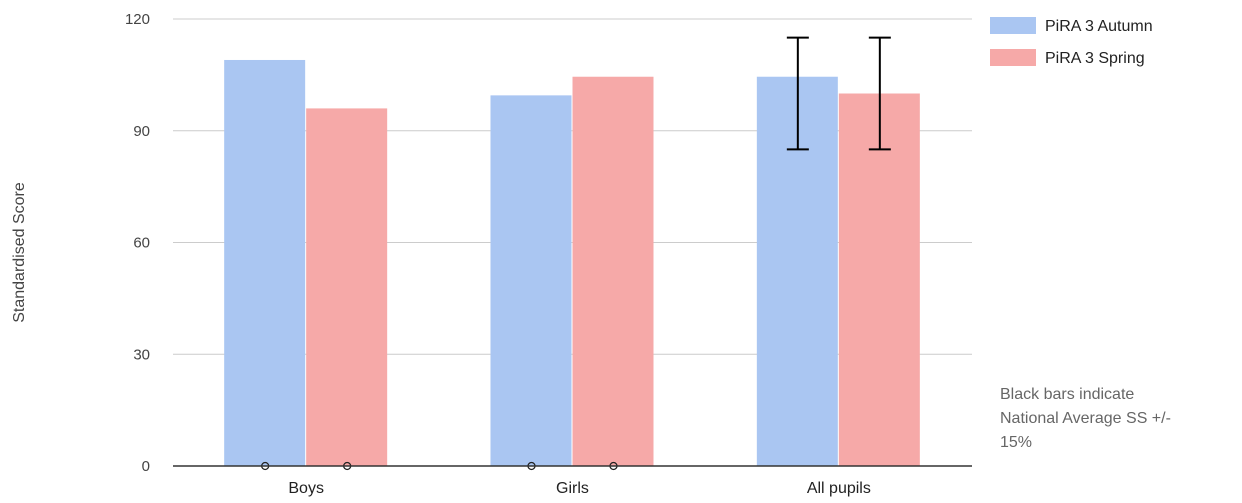  Describe the element at coordinates (838, 93) in the screenshot. I see `error-bars` at that location.